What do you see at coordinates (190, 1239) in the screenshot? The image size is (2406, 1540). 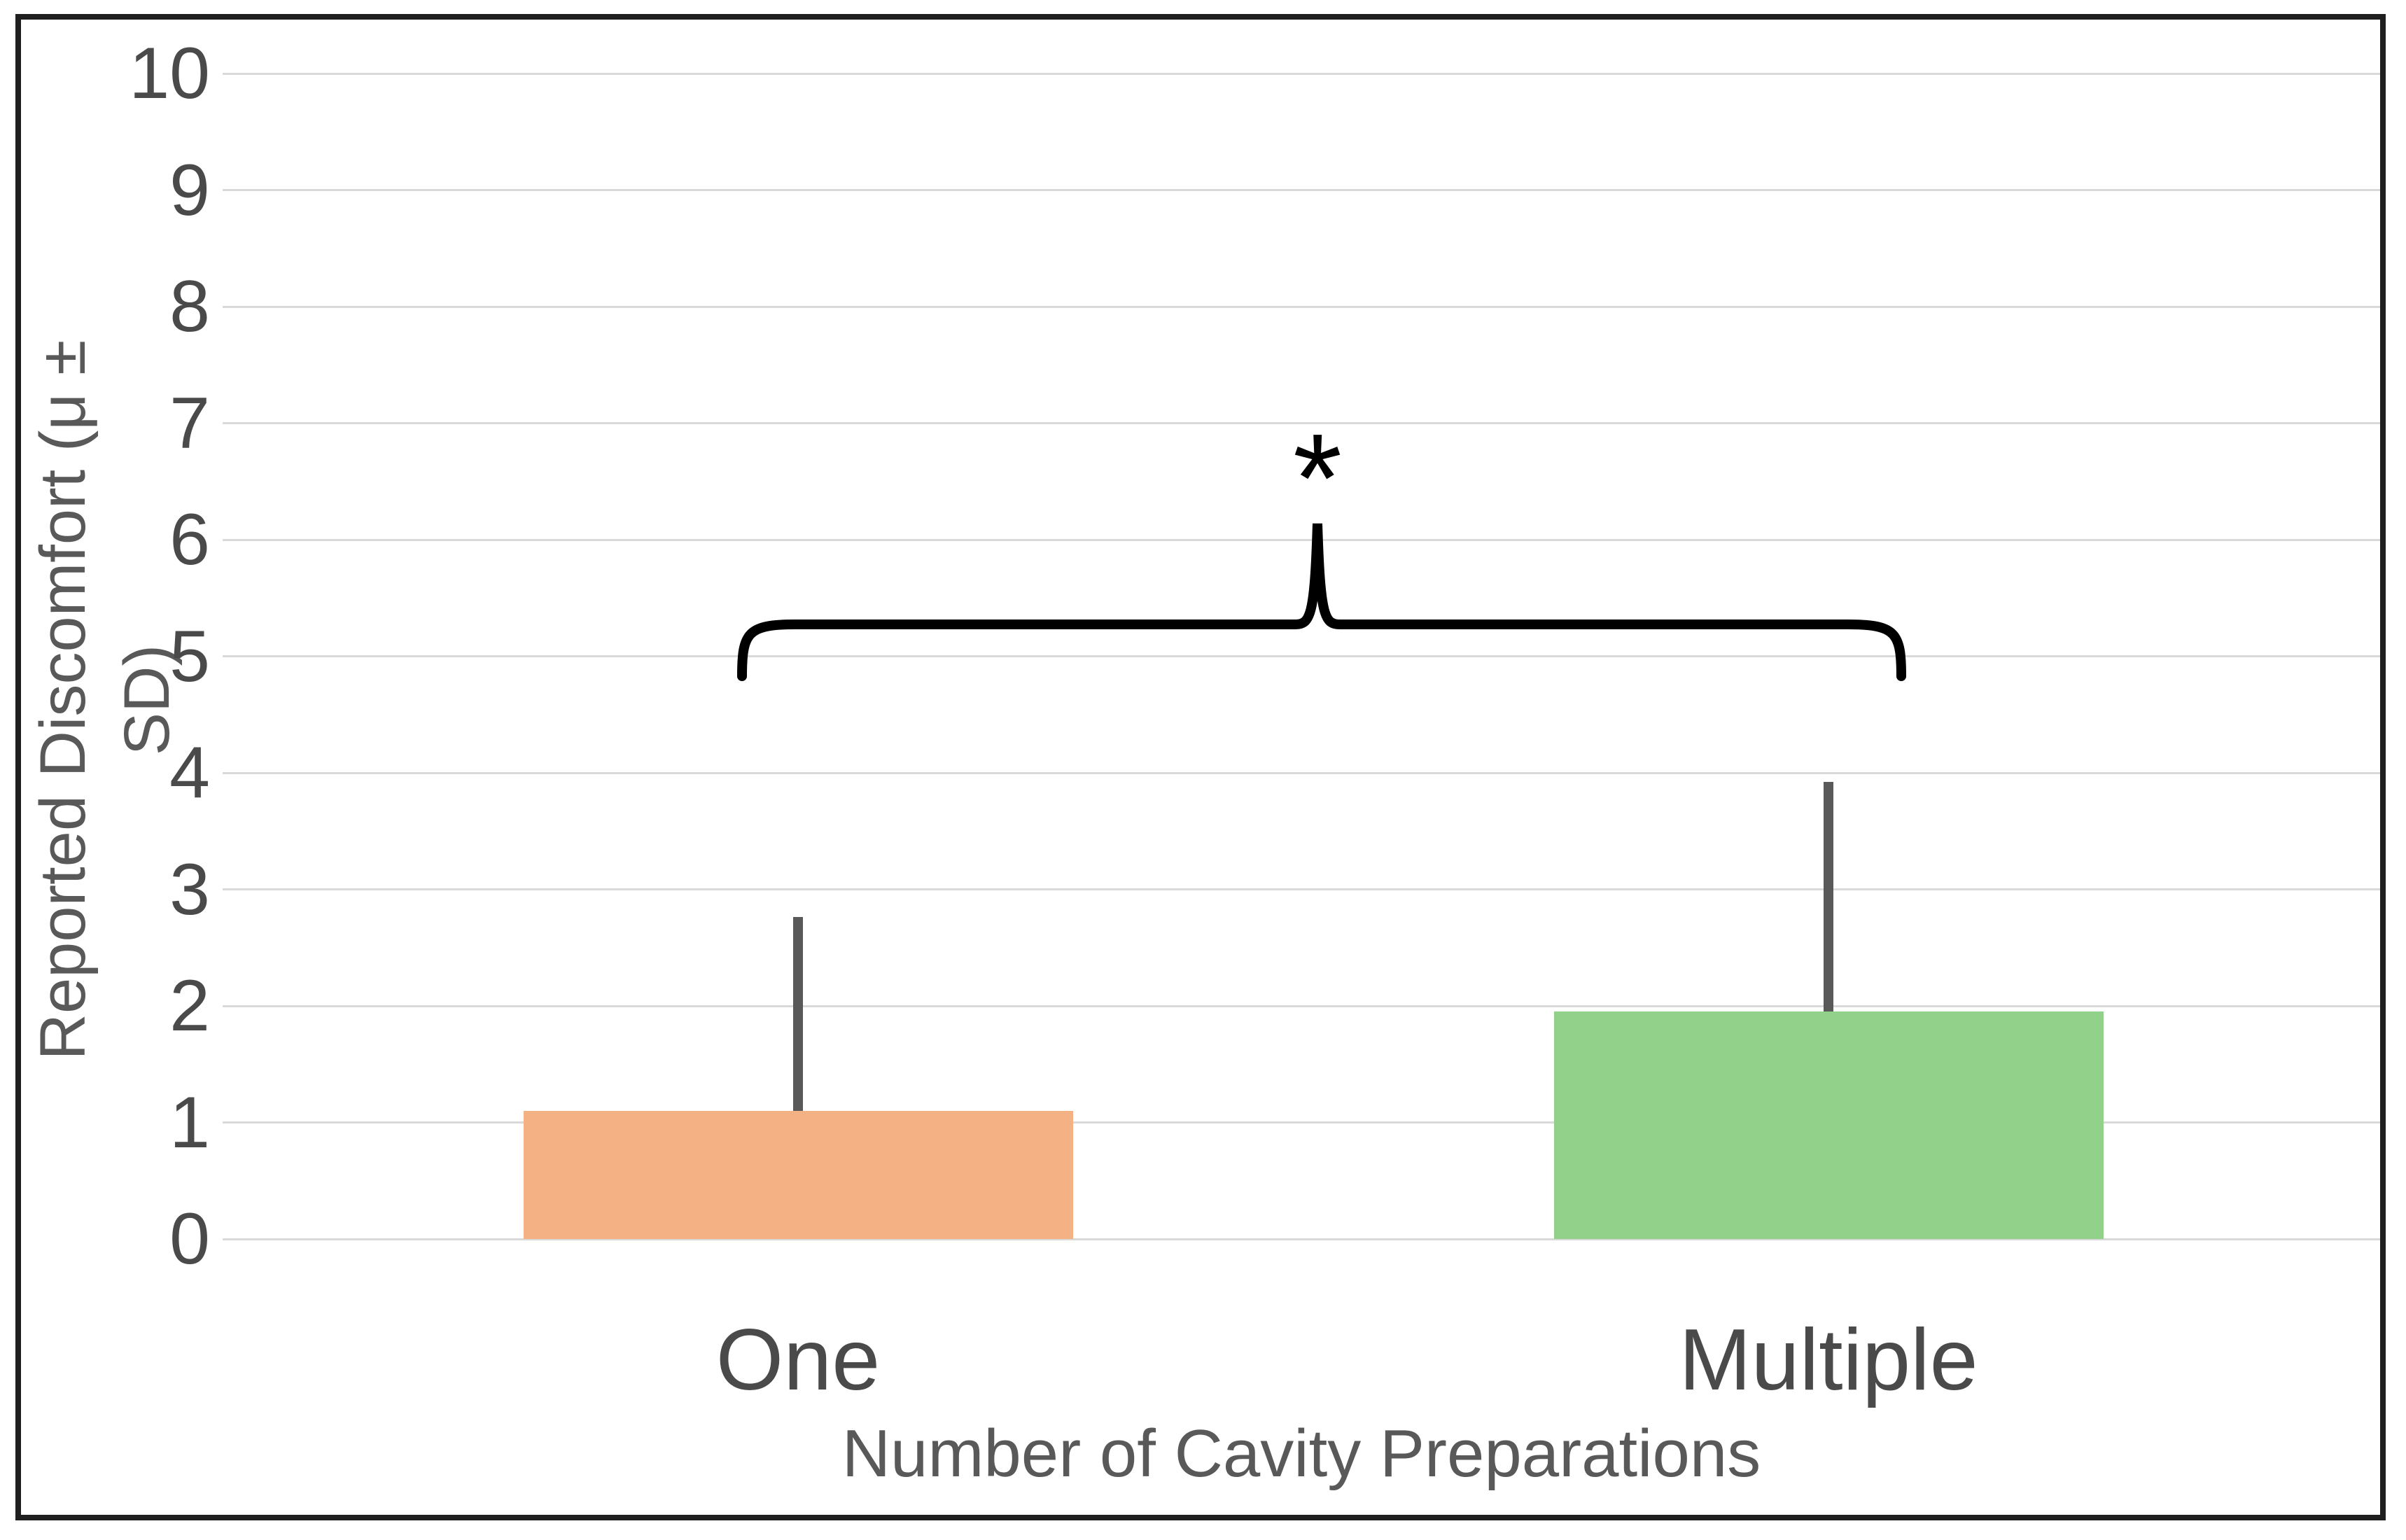 I see `y-tick-label: 0` at bounding box center [190, 1239].